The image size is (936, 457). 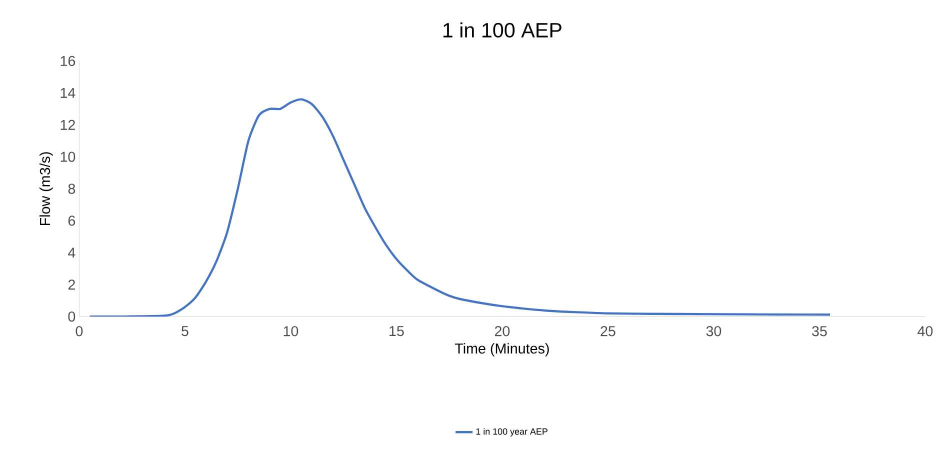 I want to click on y-tick-label: 6, so click(x=72, y=221).